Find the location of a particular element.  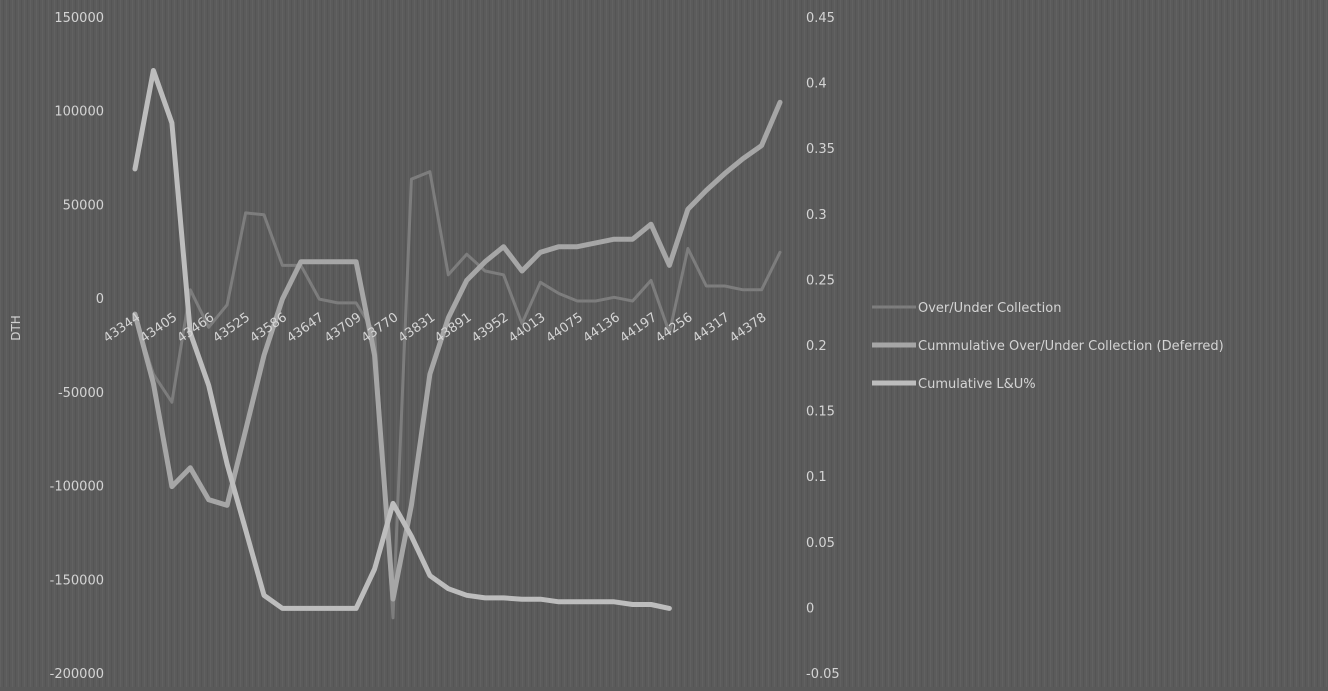

right-tick-label: 0.1 is located at coordinates (816, 477).